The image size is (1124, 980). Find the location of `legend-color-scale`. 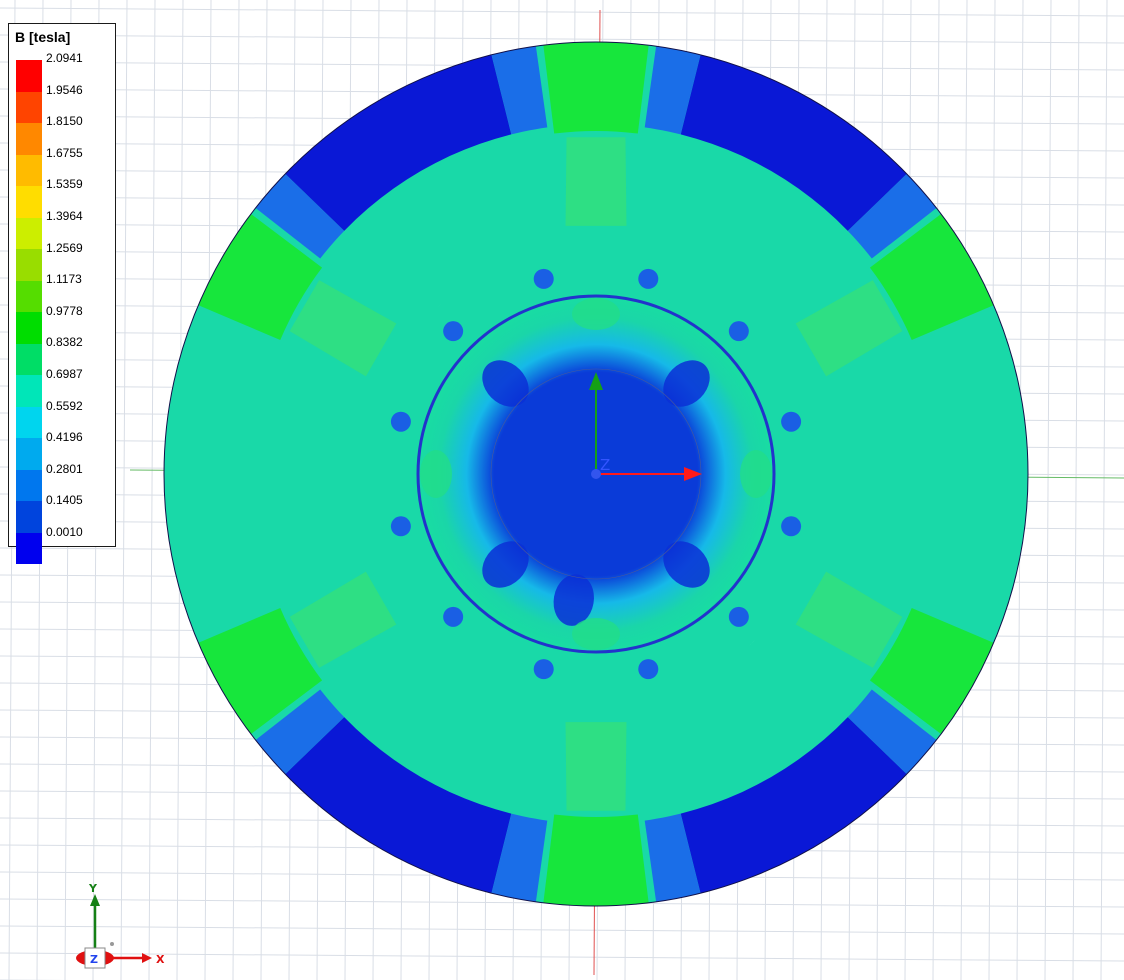

legend-color-scale is located at coordinates (29, 312).